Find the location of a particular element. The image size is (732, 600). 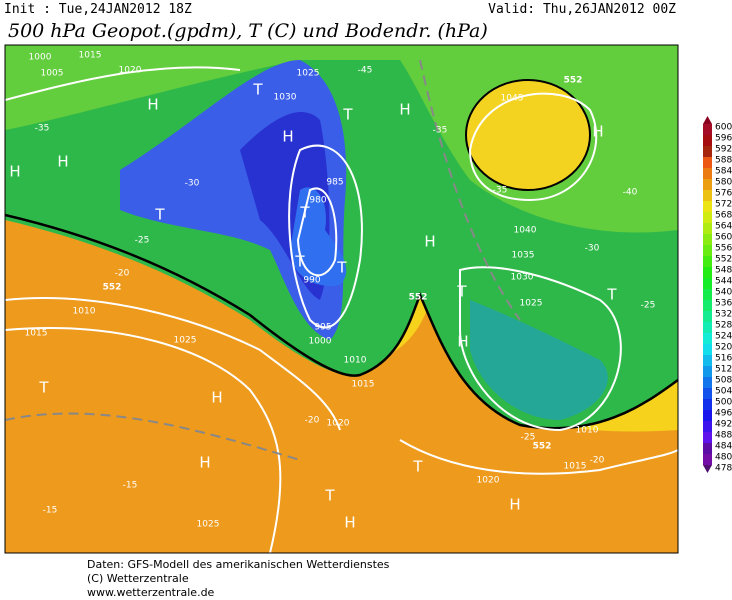

colorbar-label: 572 is located at coordinates (723, 205).